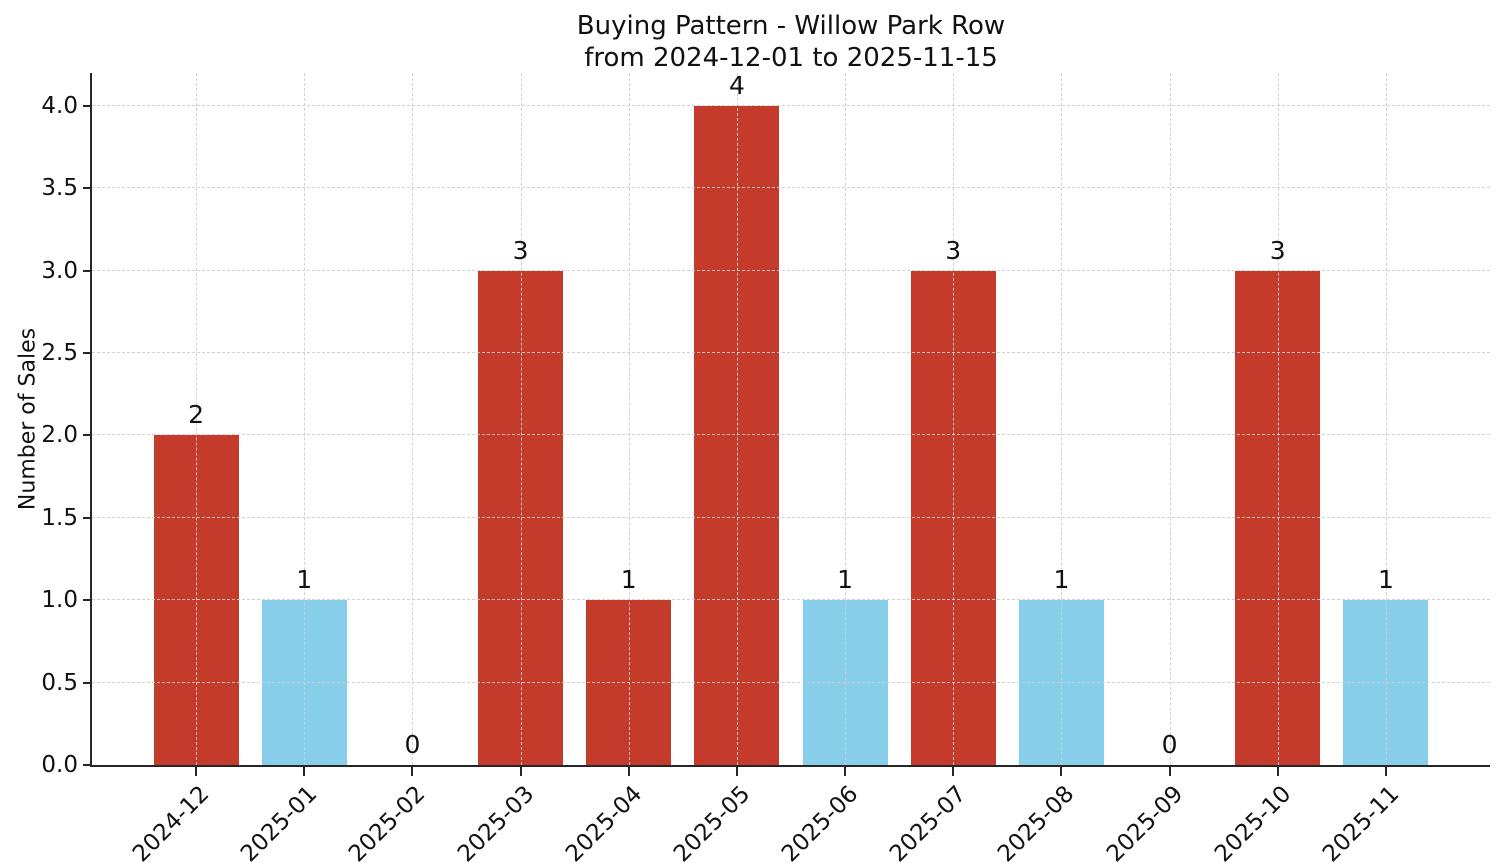 The width and height of the screenshot is (1501, 863). Describe the element at coordinates (59, 188) in the screenshot. I see `y-tick-label: 3.5` at that location.